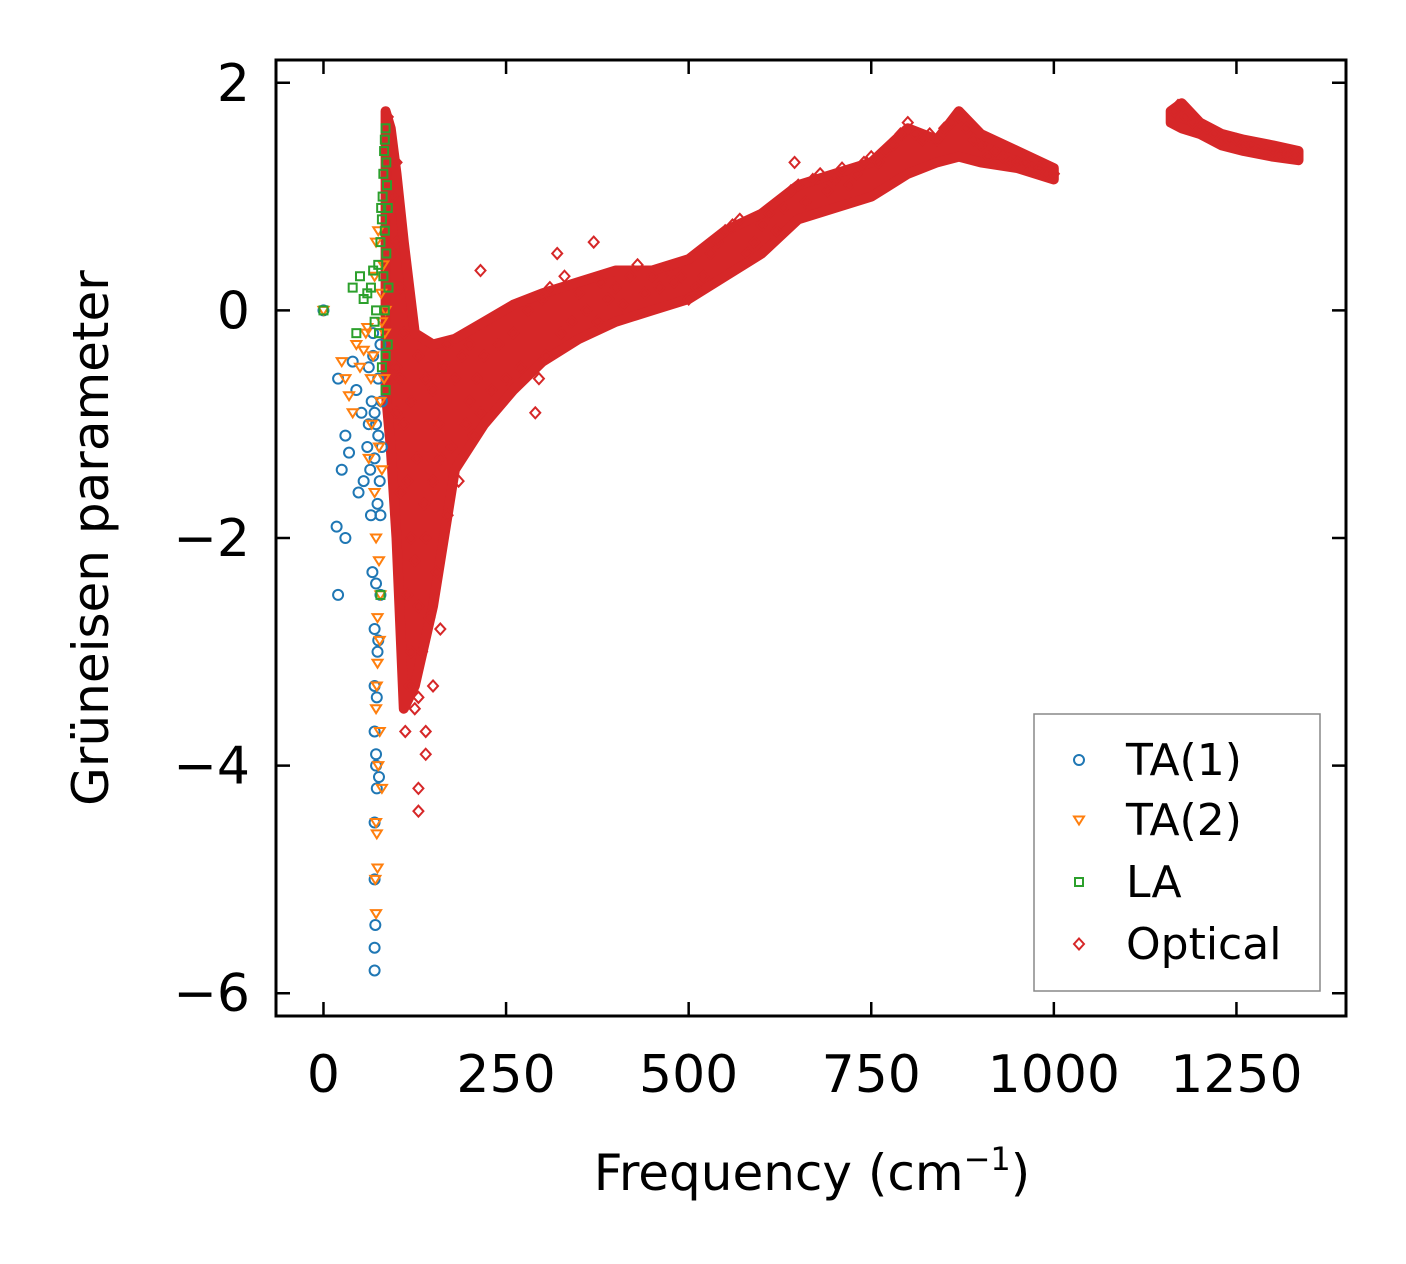 The width and height of the screenshot is (1406, 1264). What do you see at coordinates (1079, 821) in the screenshot?
I see `legend-marker` at bounding box center [1079, 821].